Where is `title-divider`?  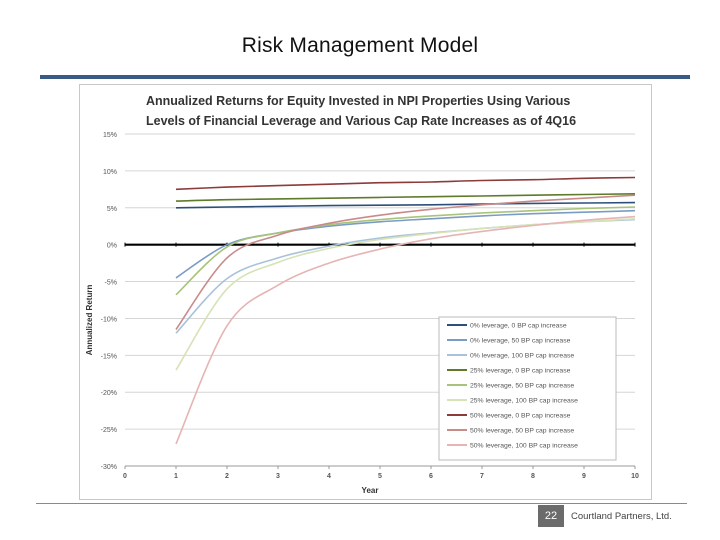
title-divider is located at coordinates (365, 77).